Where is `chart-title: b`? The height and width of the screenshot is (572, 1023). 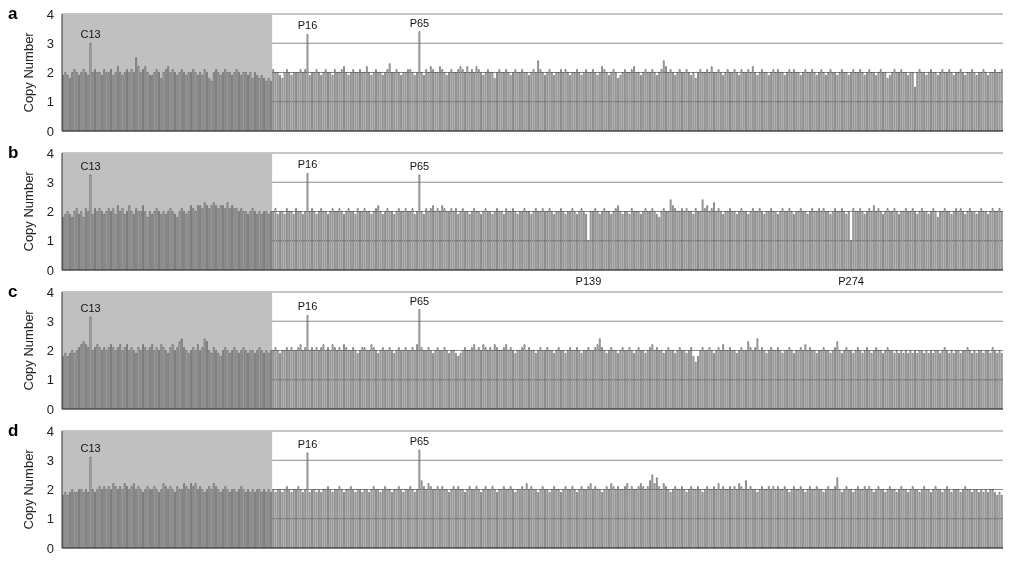
chart-title: b is located at coordinates (13, 153).